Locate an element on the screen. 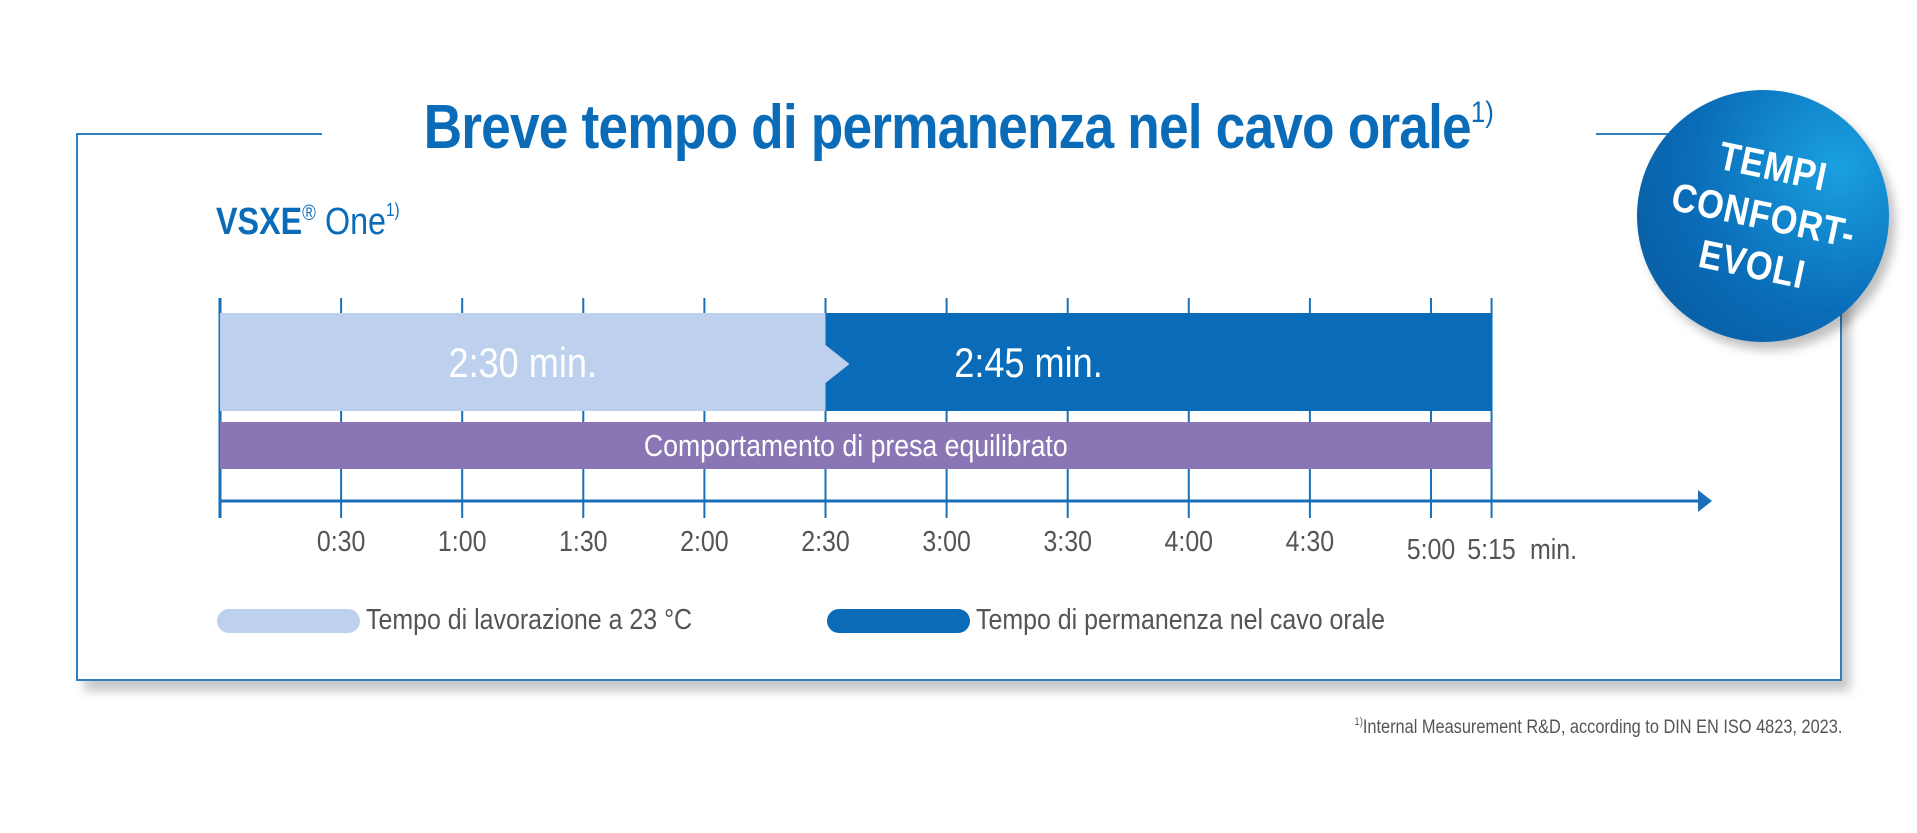 The height and width of the screenshot is (833, 1917). product-name-light: One is located at coordinates (350, 222).